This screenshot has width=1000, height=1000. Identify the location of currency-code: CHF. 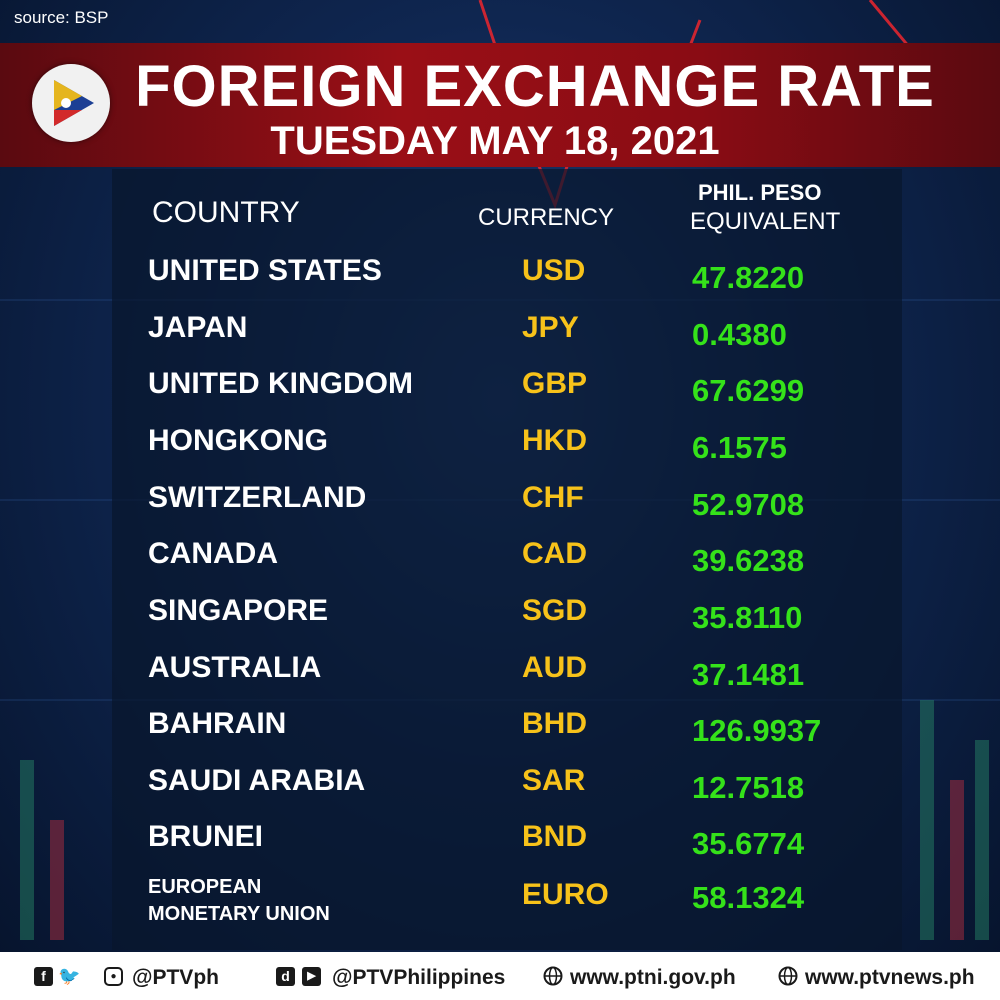
(553, 497).